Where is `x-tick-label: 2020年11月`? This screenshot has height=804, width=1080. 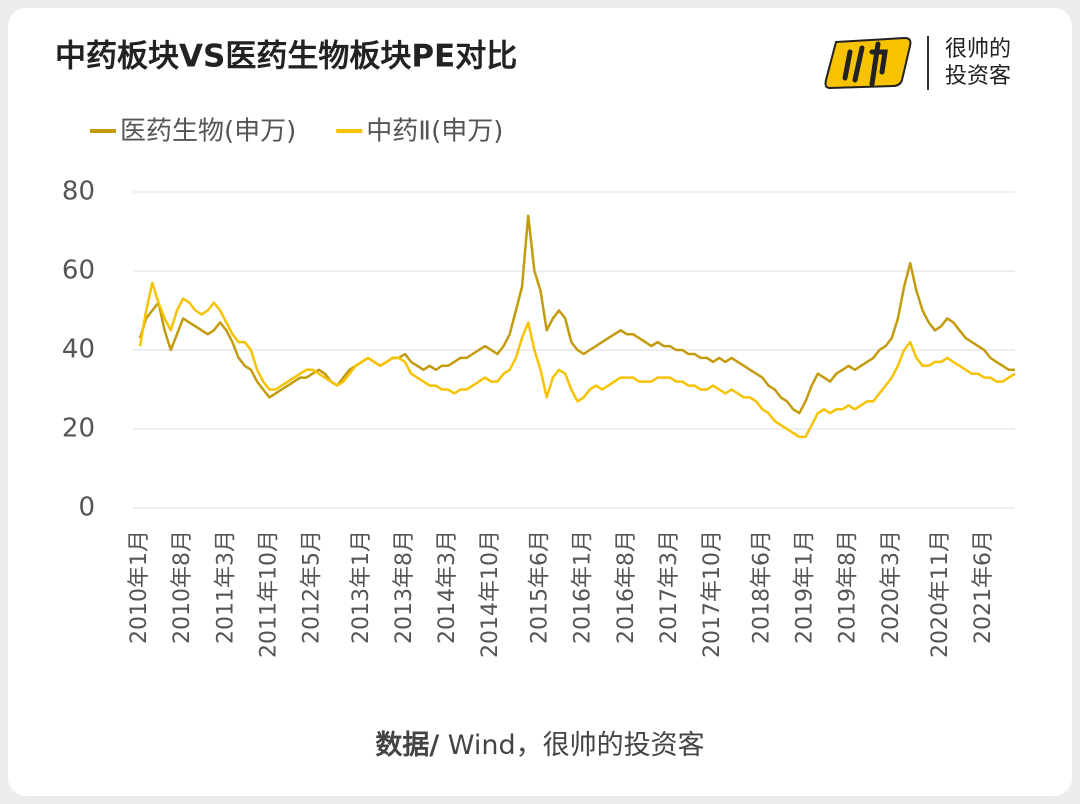
x-tick-label: 2020年11月 is located at coordinates (940, 594).